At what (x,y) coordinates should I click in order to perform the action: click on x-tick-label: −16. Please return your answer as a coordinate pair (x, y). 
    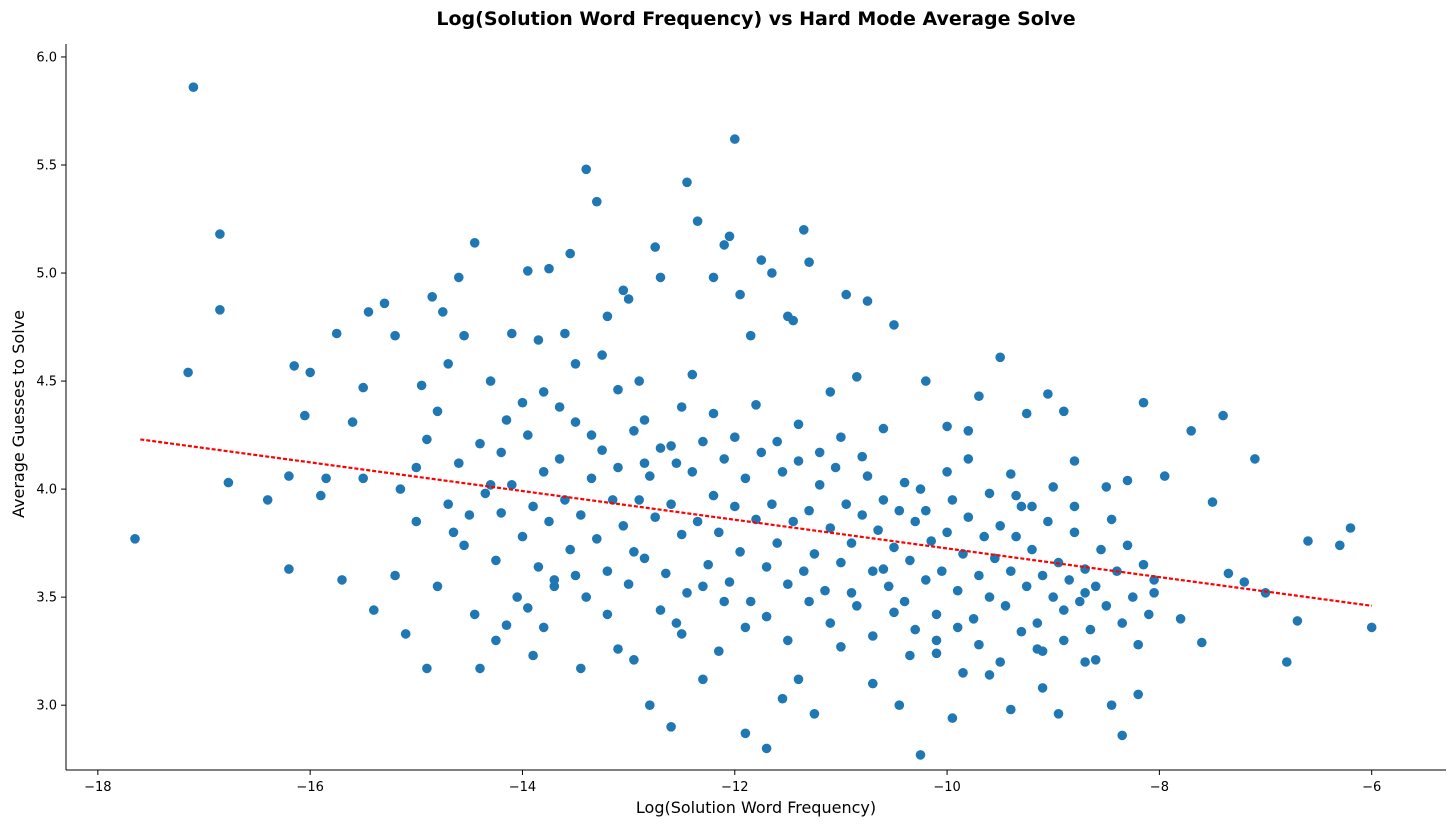
    Looking at the image, I should click on (309, 787).